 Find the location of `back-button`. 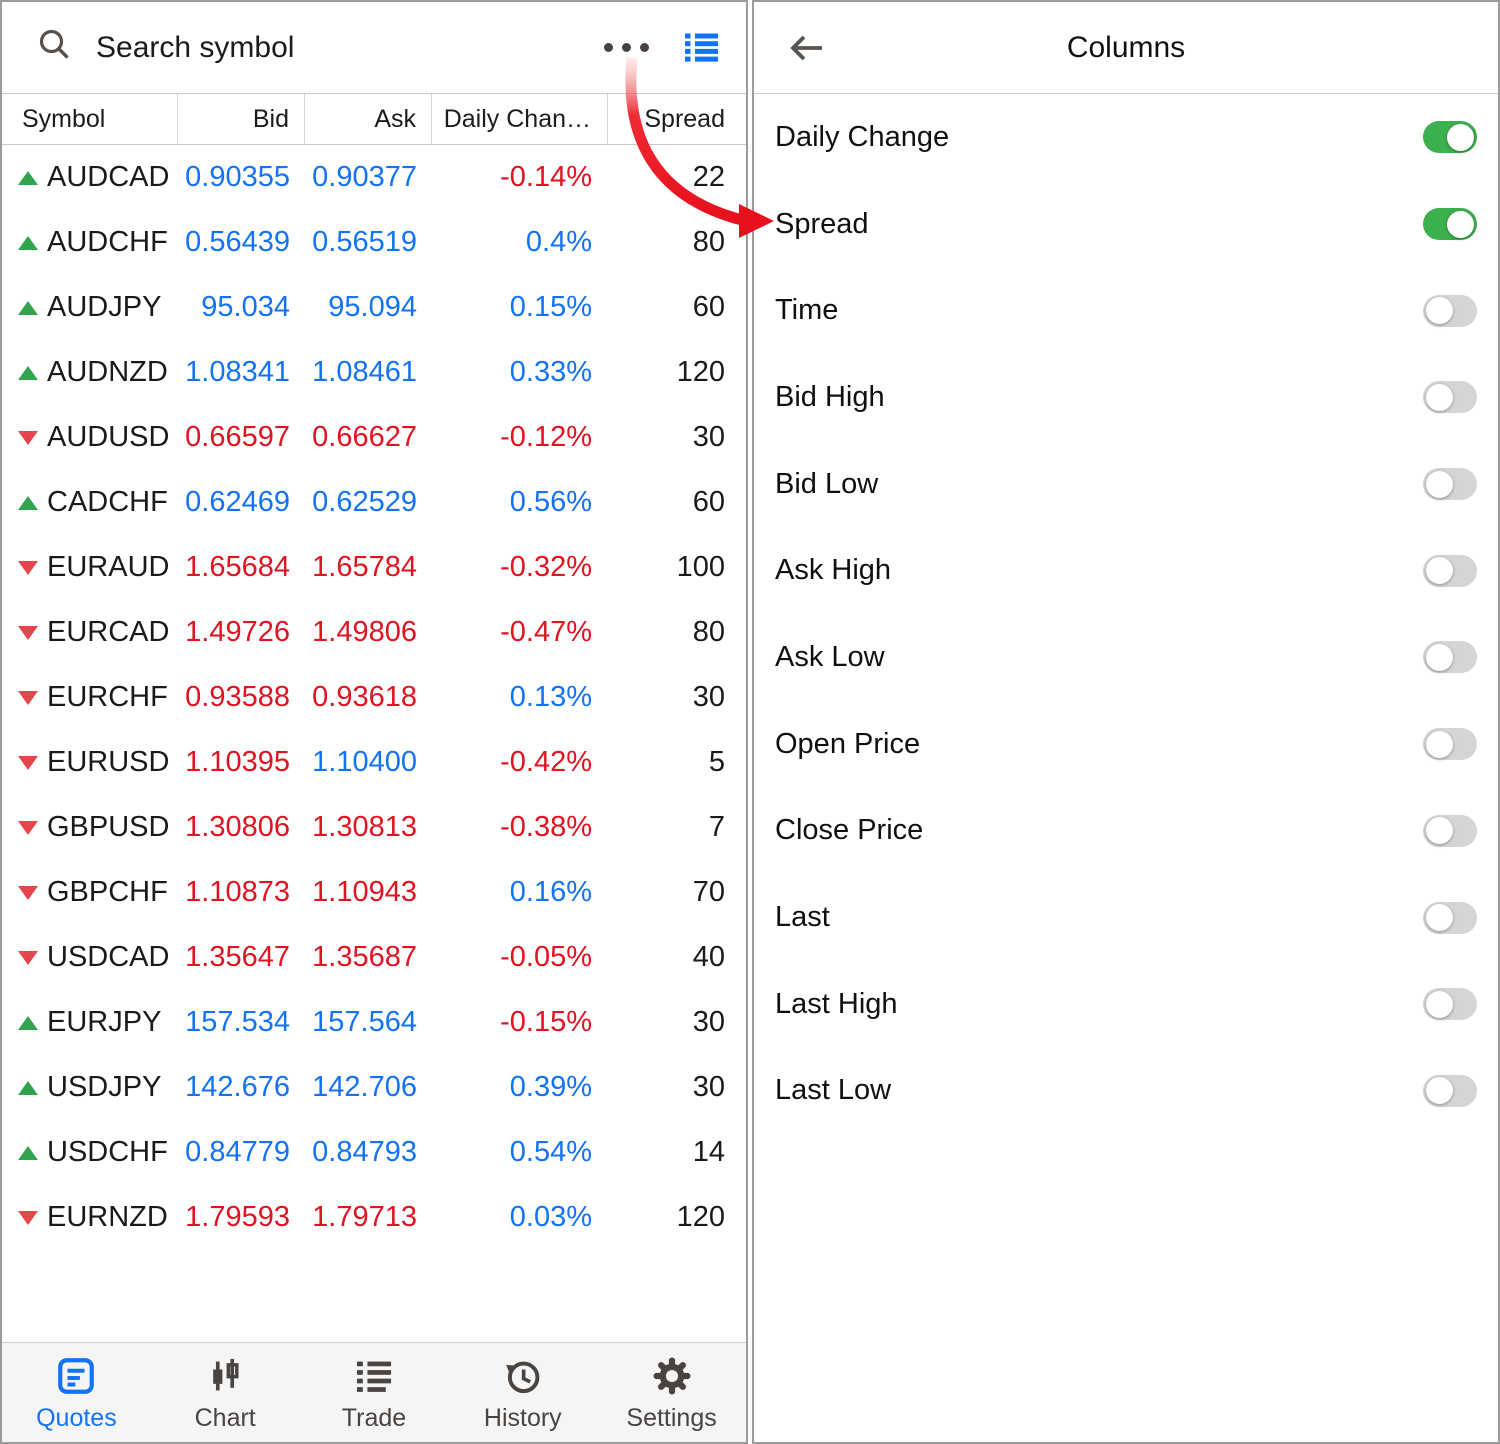

back-button is located at coordinates (807, 48).